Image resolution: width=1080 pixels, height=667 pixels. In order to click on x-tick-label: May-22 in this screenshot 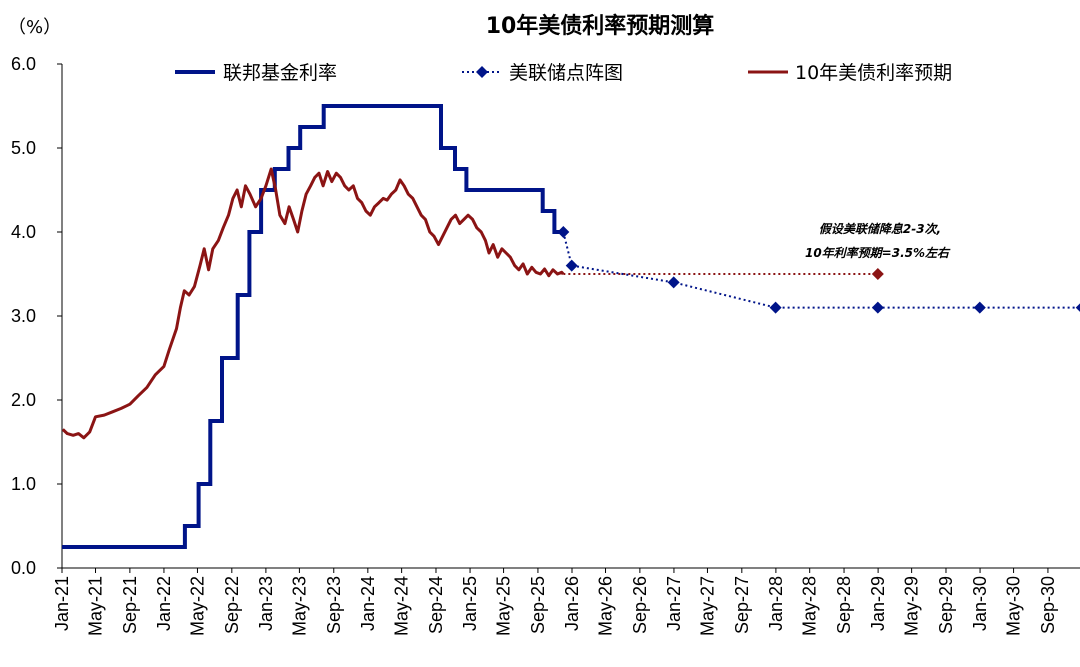, I will do `click(197, 606)`.